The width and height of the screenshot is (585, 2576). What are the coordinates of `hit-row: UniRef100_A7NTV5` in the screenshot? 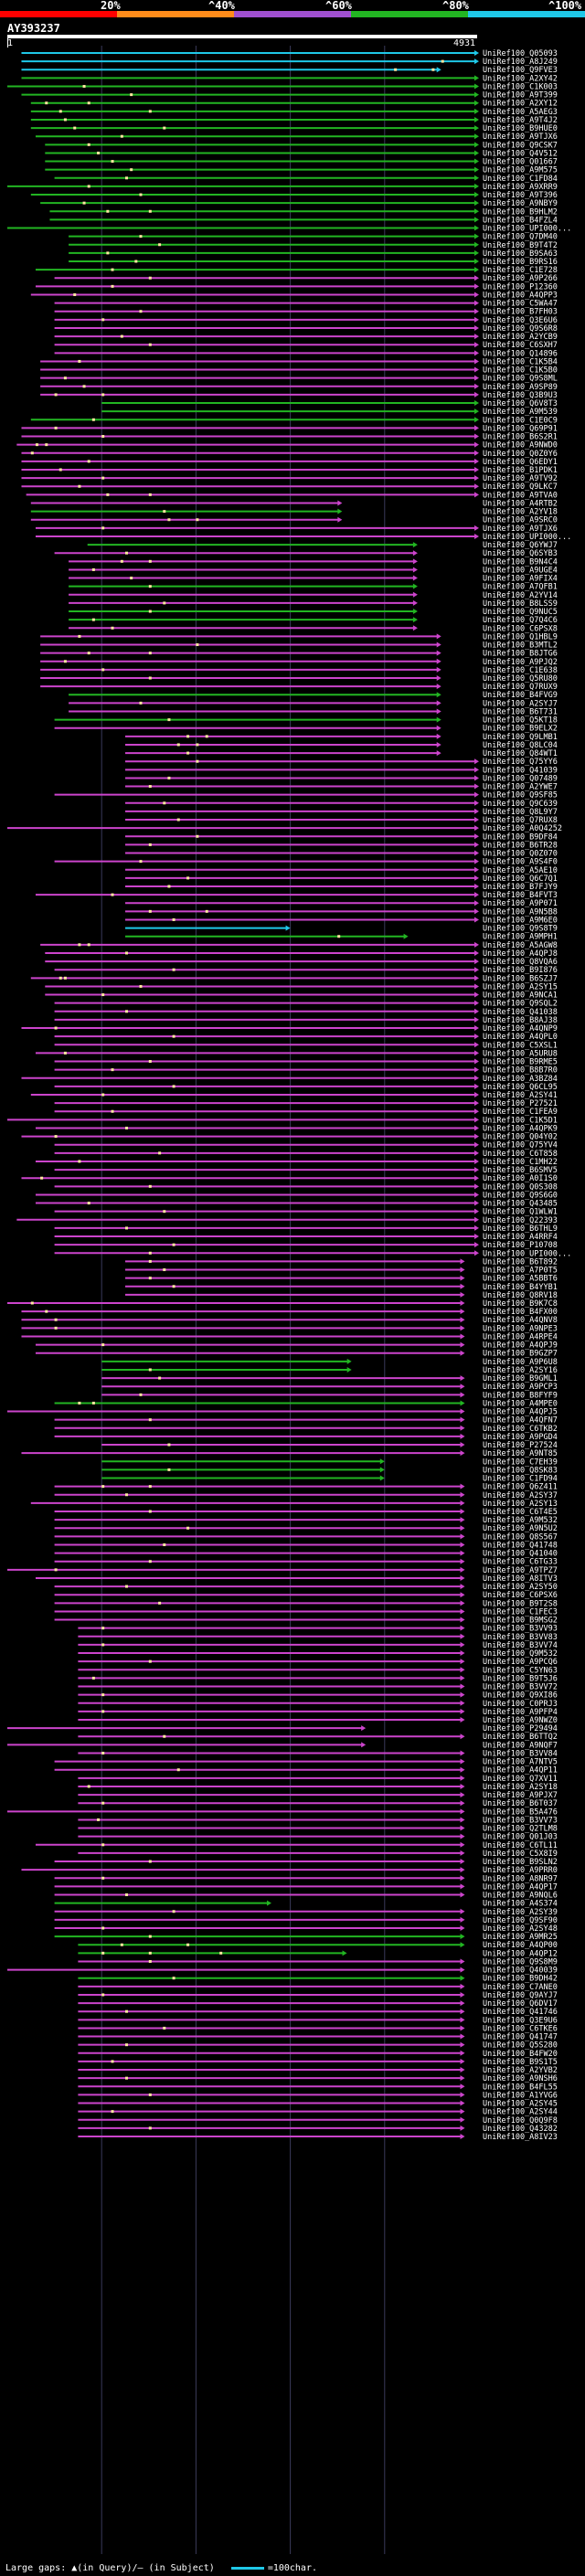 It's located at (306, 1762).